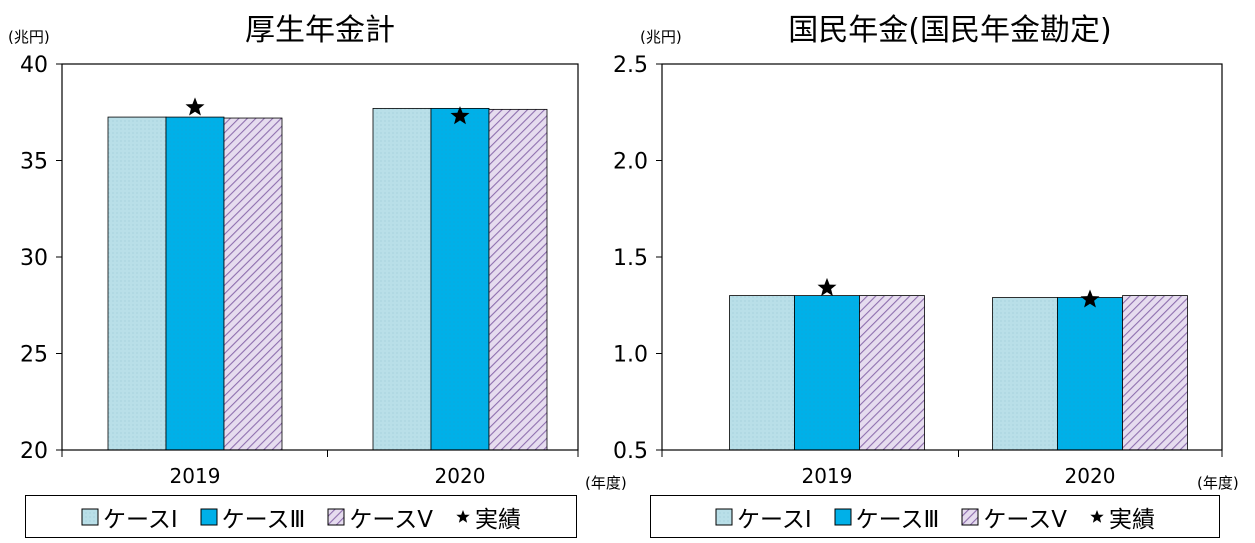 This screenshot has height=543, width=1255. I want to click on y-tick-label: 2.0, so click(630, 162).